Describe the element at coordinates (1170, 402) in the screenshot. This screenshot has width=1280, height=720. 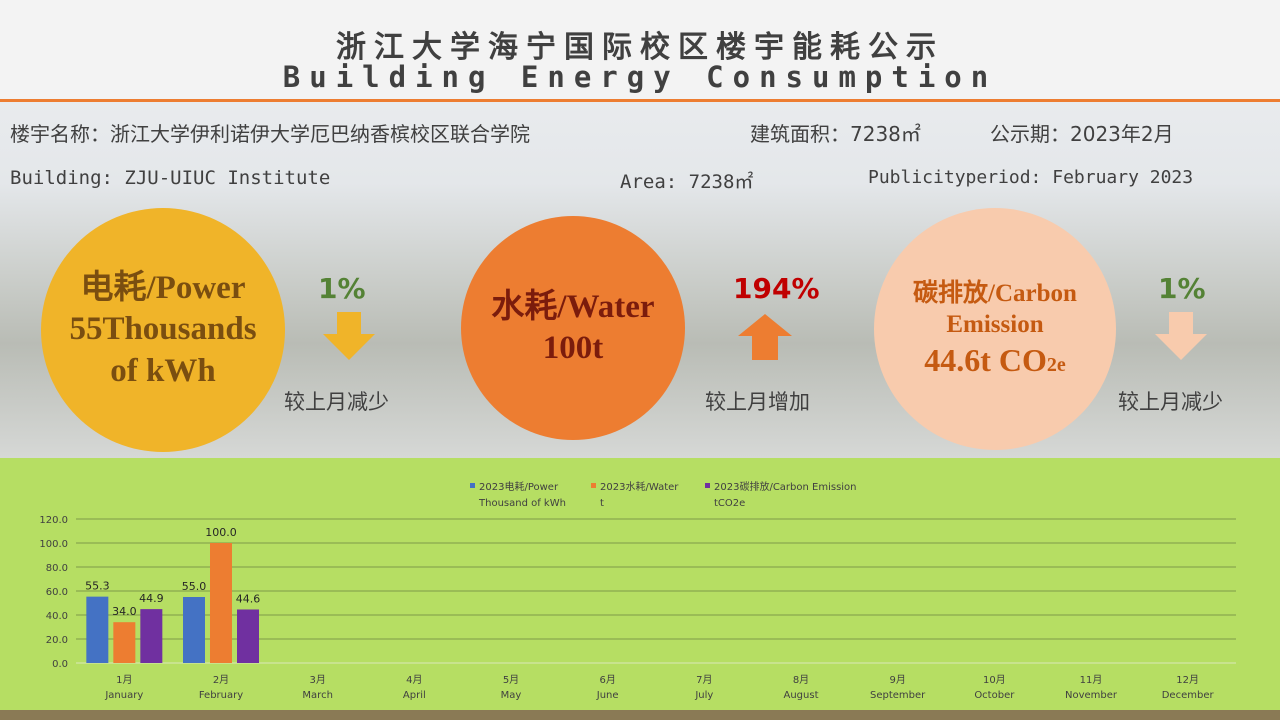
I see `carbon-caption: 较上月减少` at that location.